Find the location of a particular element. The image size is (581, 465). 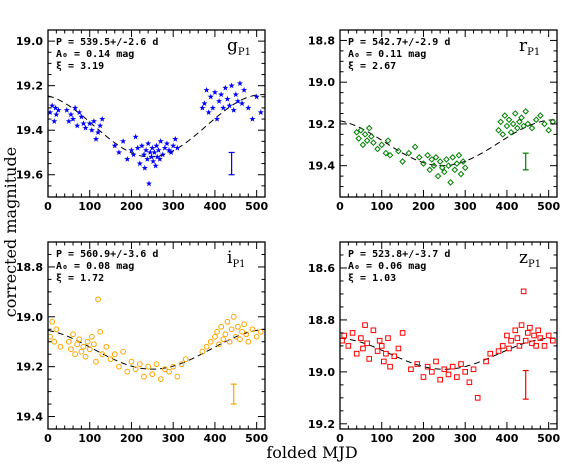

y-tick-label: 19.0 is located at coordinates (321, 82).